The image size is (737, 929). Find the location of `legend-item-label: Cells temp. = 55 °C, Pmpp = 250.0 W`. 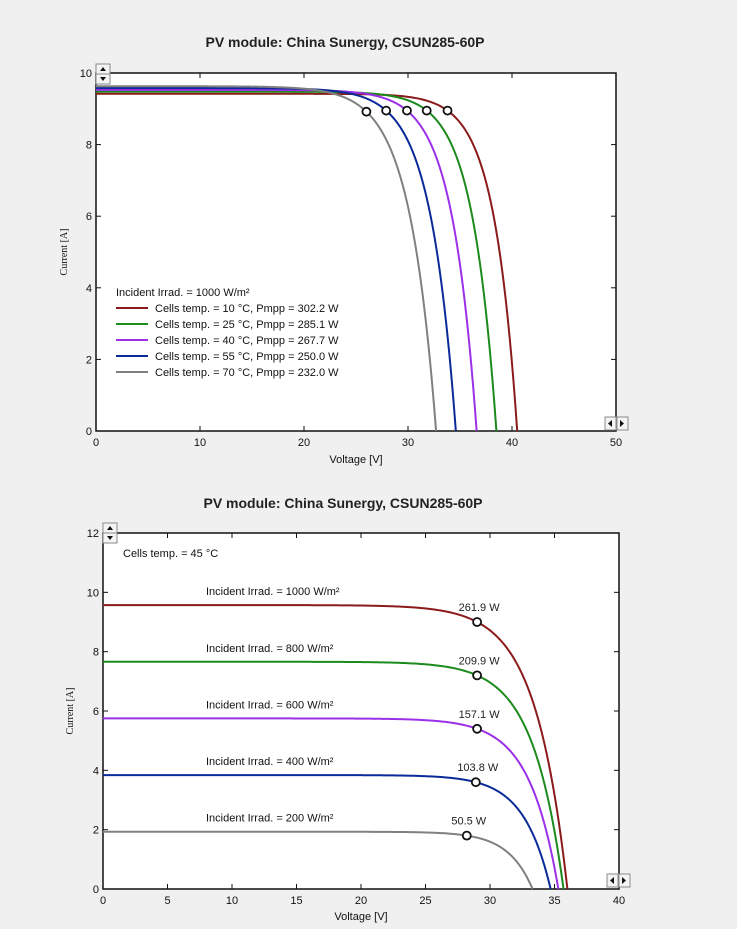

legend-item-label: Cells temp. = 55 °C, Pmpp = 250.0 W is located at coordinates (247, 357).